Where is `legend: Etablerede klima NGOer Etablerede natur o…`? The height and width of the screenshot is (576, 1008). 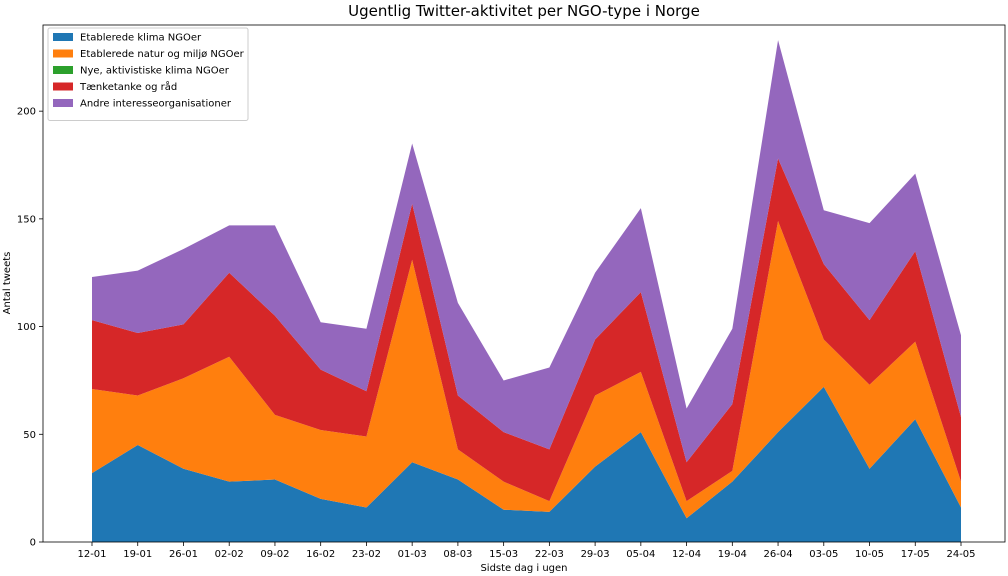 legend: Etablerede klima NGOer Etablerede natur o… is located at coordinates (148, 74).